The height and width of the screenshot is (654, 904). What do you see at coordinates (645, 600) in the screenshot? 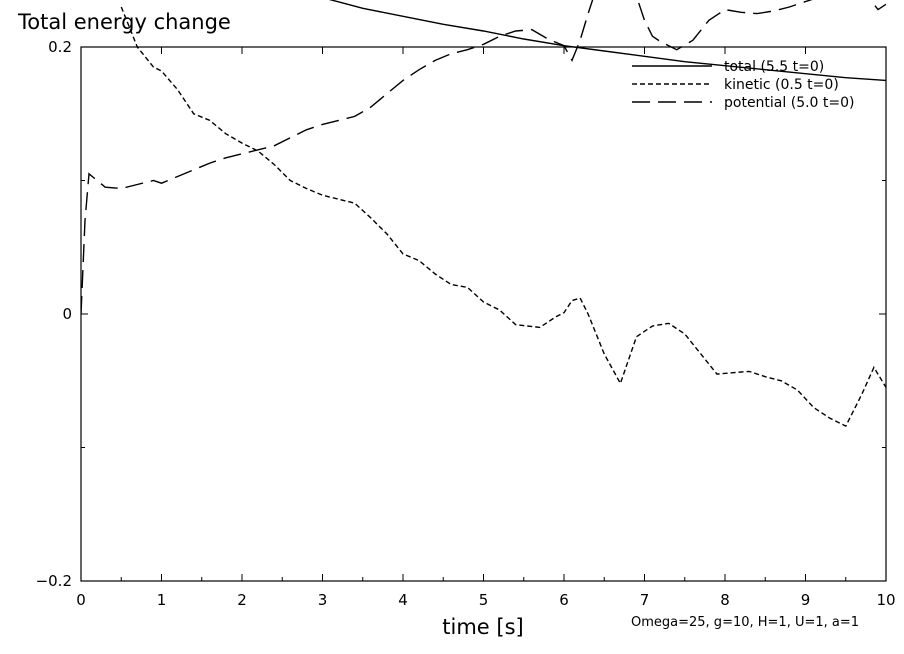
I see `x-tick-label: 7` at bounding box center [645, 600].